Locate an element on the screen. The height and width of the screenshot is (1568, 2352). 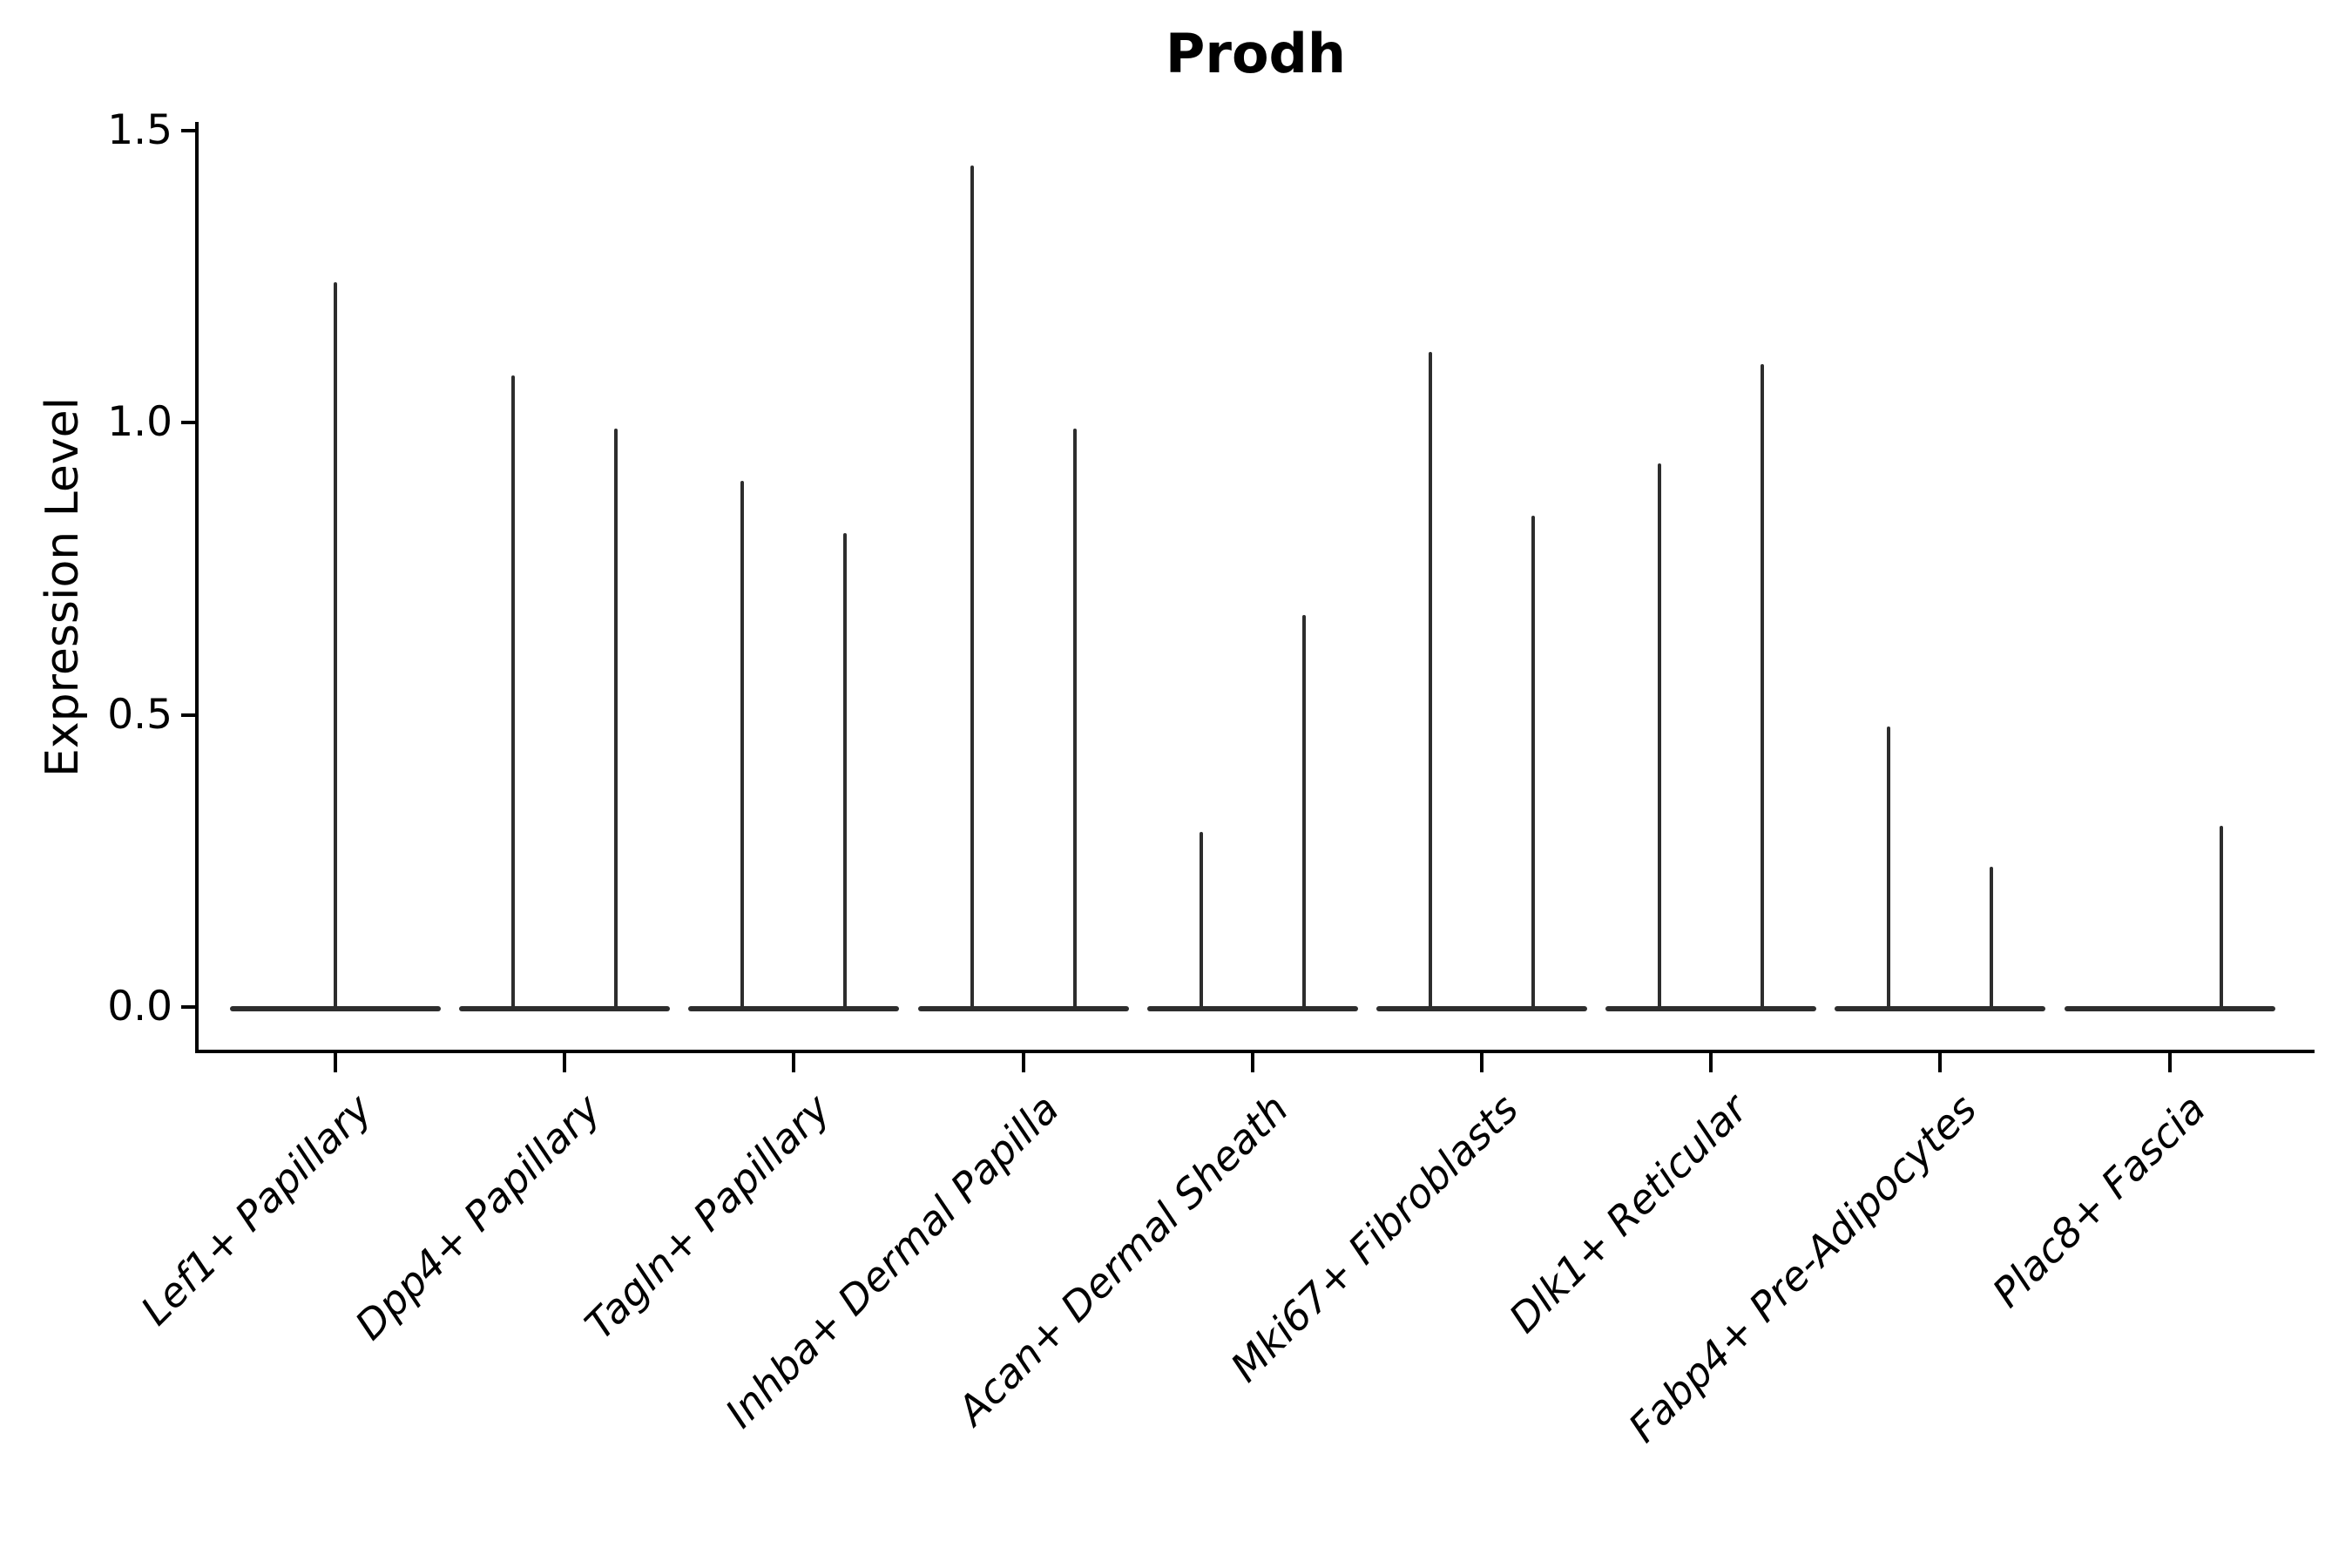
y-tick-label: 0.5 is located at coordinates (139, 714).